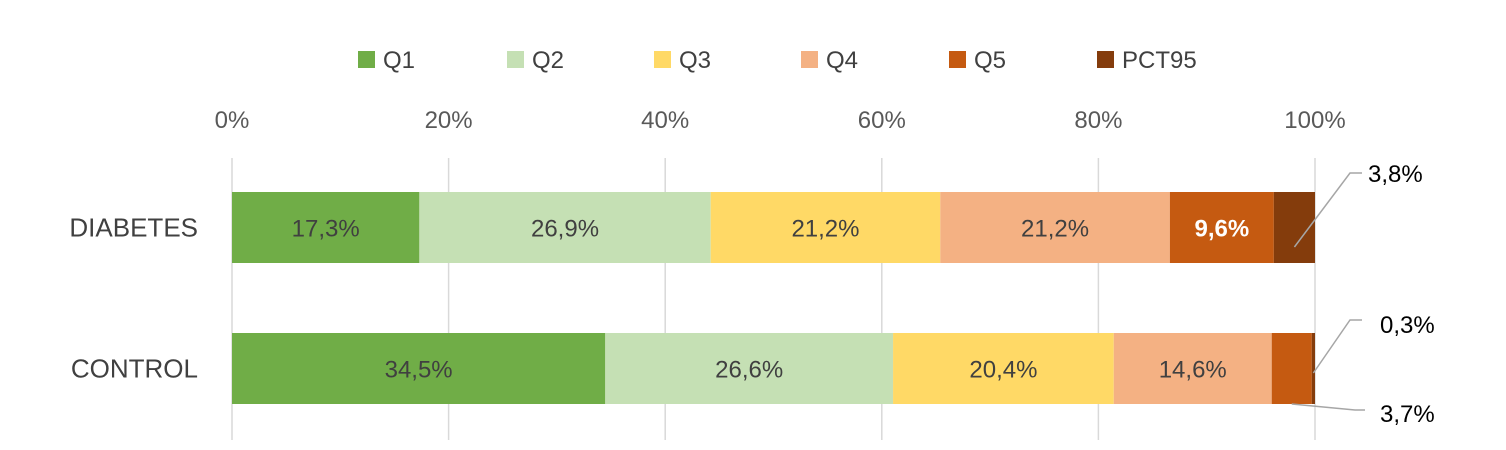 This screenshot has height=450, width=1506. What do you see at coordinates (1363, 294) in the screenshot?
I see `callouts: 3,8% 0,3% 3,7%` at bounding box center [1363, 294].